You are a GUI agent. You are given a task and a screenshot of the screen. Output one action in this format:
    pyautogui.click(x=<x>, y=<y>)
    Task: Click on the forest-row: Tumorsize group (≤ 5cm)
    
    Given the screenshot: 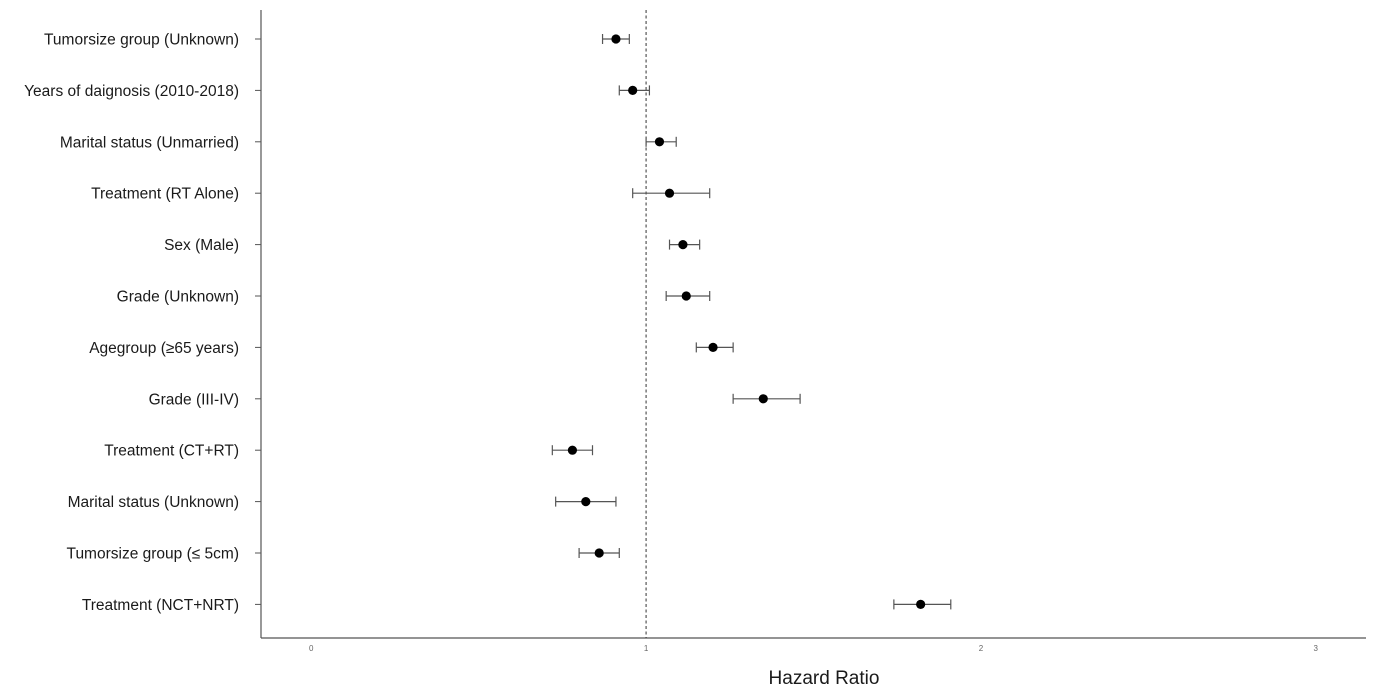 What is the action you would take?
    pyautogui.click(x=343, y=554)
    